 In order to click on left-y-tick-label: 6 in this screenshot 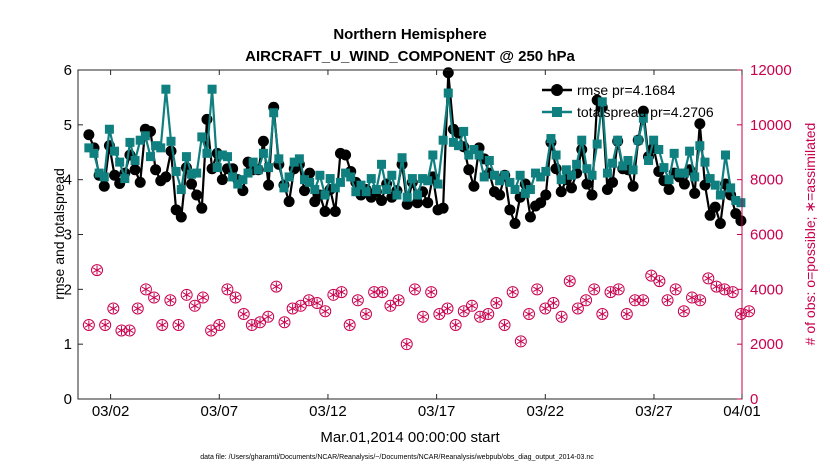, I will do `click(68, 70)`.